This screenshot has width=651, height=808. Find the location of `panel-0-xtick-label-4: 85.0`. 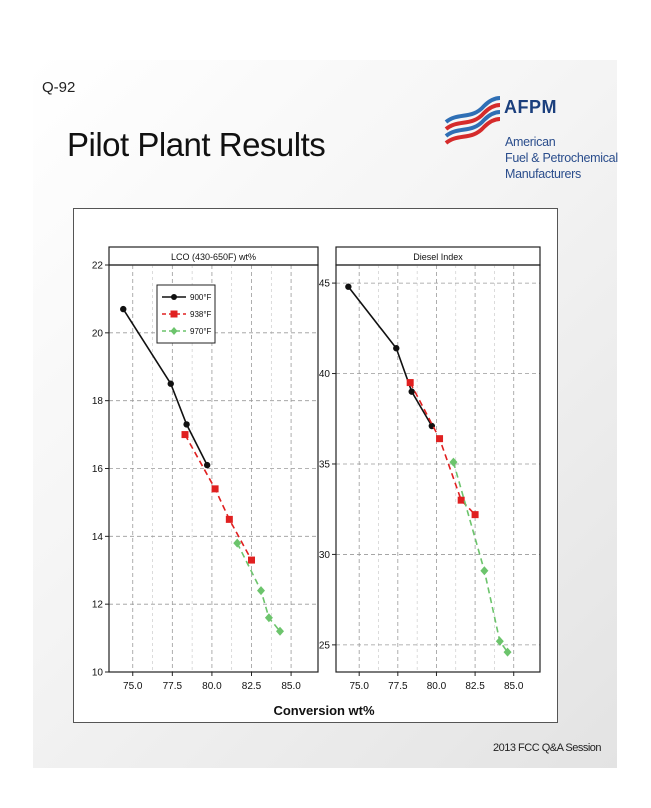

panel-0-xtick-label-4: 85.0 is located at coordinates (291, 686).